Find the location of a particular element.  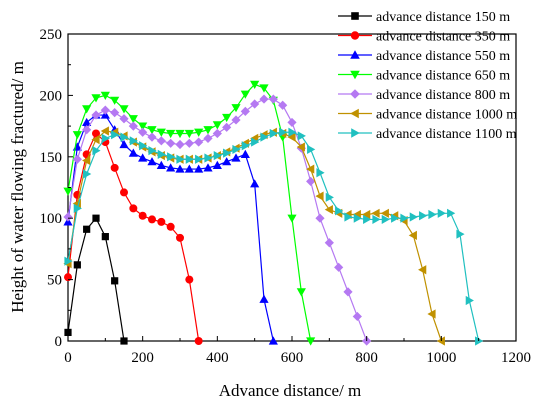

legend-label: advance distance 1000 m is located at coordinates (446, 115).